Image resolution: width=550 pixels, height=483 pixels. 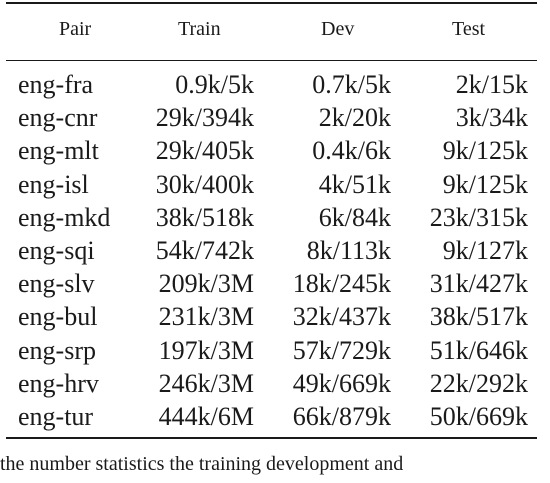 What do you see at coordinates (206, 350) in the screenshot?
I see `cell-train: 197k/3M` at bounding box center [206, 350].